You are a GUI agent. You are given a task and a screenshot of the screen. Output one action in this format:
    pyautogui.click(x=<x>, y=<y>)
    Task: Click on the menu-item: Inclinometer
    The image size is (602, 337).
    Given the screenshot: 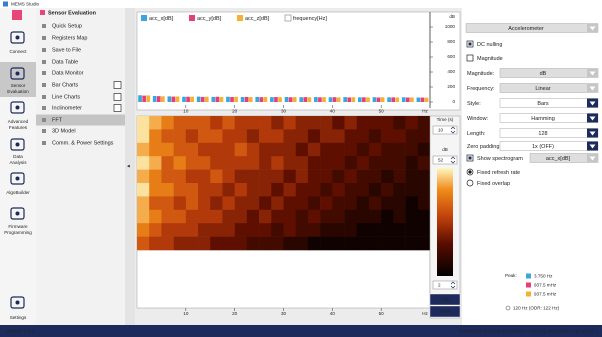 What is the action you would take?
    pyautogui.click(x=67, y=108)
    